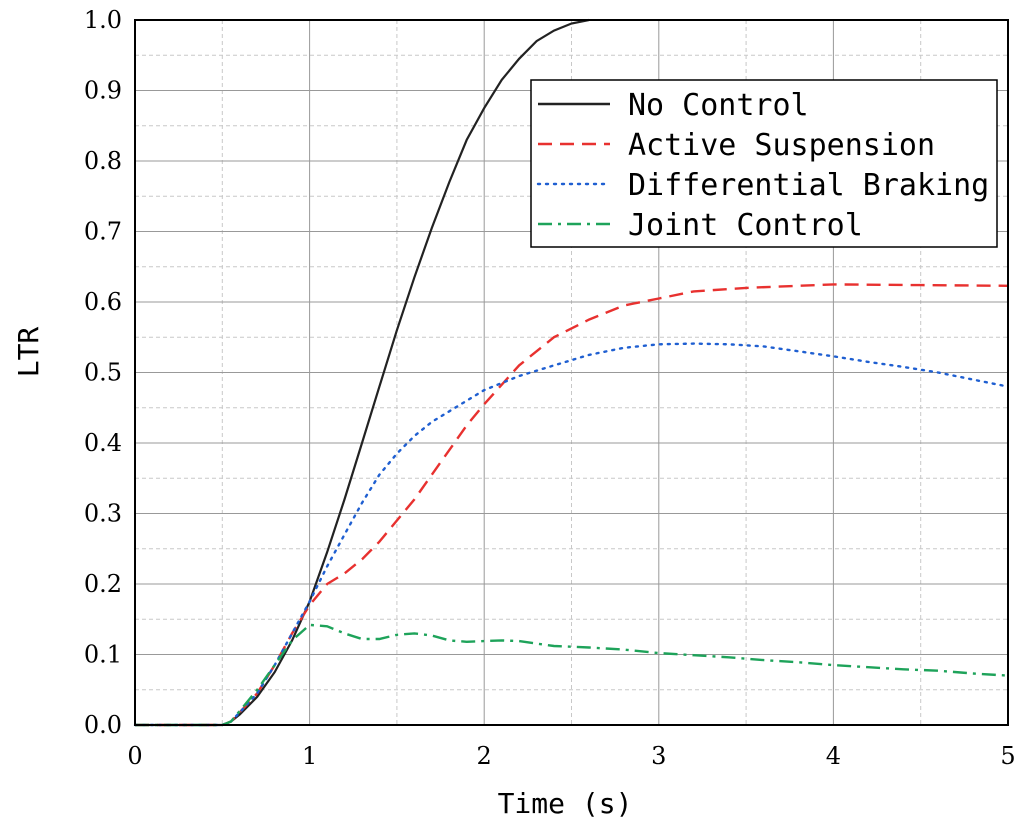 The image size is (1028, 829). I want to click on x-axis-title: Time (s), so click(565, 803).